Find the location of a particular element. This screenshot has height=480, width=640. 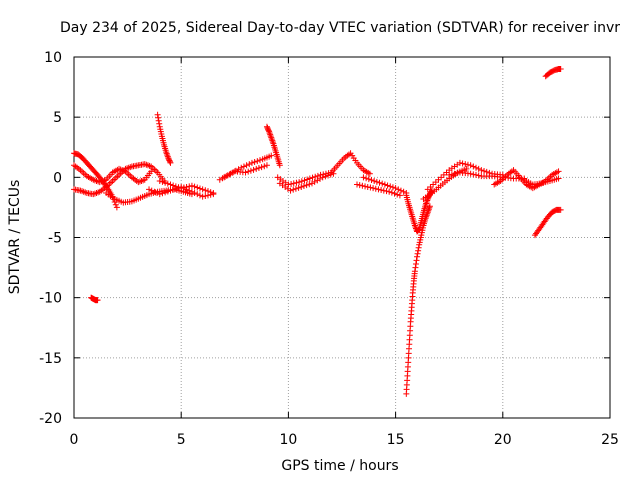

y-tick-label: 0 is located at coordinates (57, 178).